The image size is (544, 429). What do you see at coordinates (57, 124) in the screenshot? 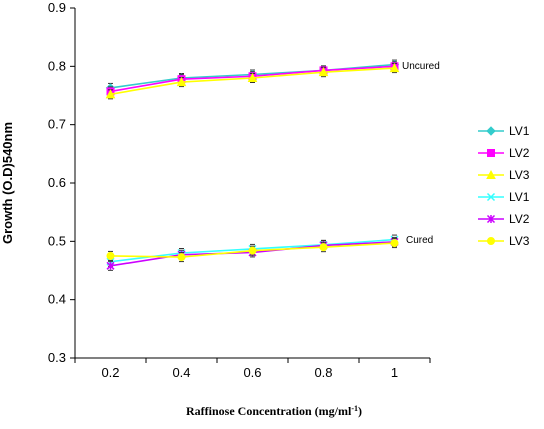
I see `y-tick-label: 0.7` at bounding box center [57, 124].